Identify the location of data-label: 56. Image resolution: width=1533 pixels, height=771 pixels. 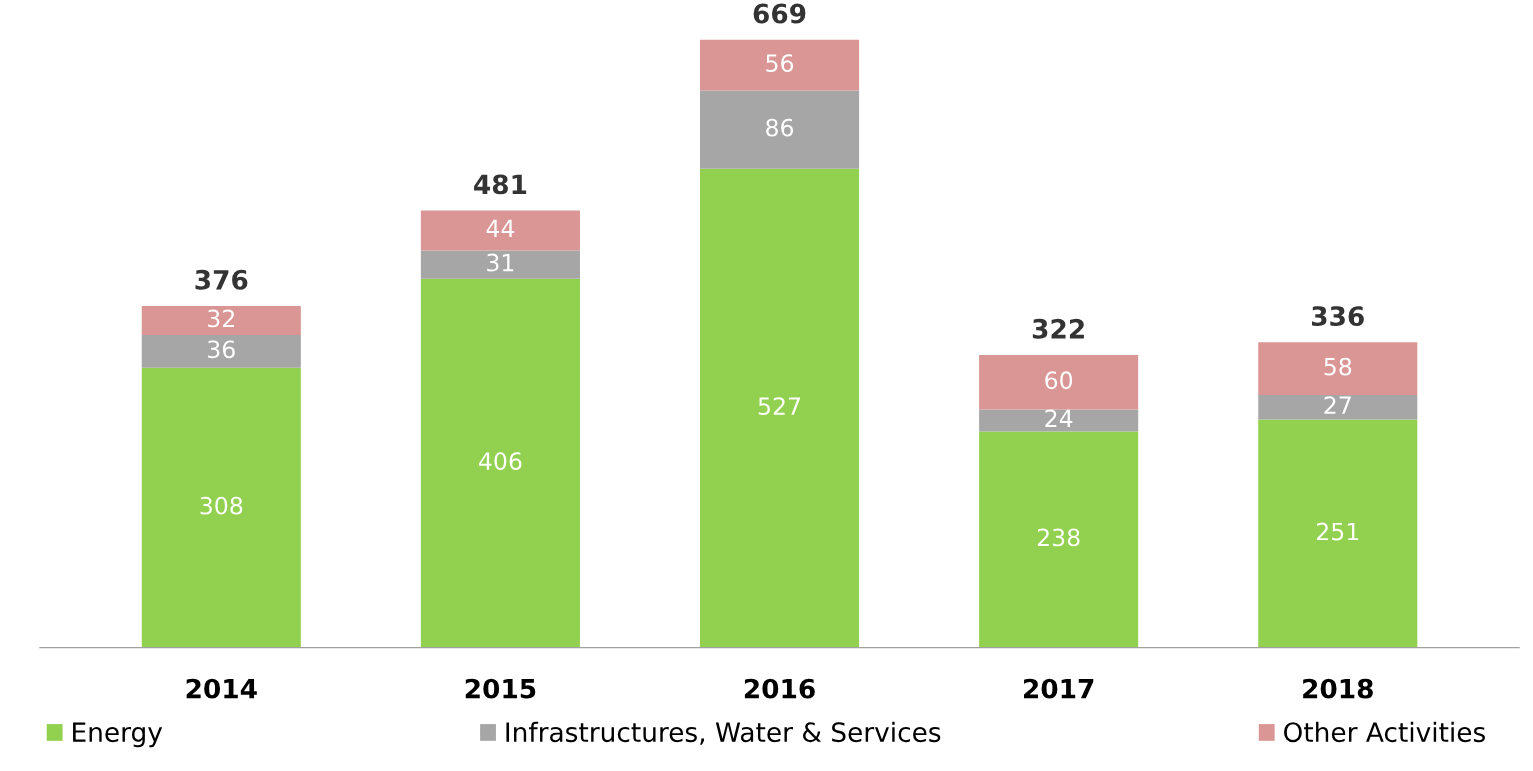
(780, 63).